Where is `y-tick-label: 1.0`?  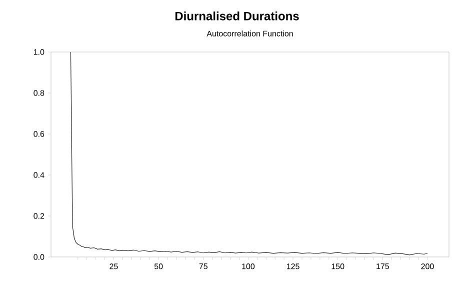 y-tick-label: 1.0 is located at coordinates (39, 52).